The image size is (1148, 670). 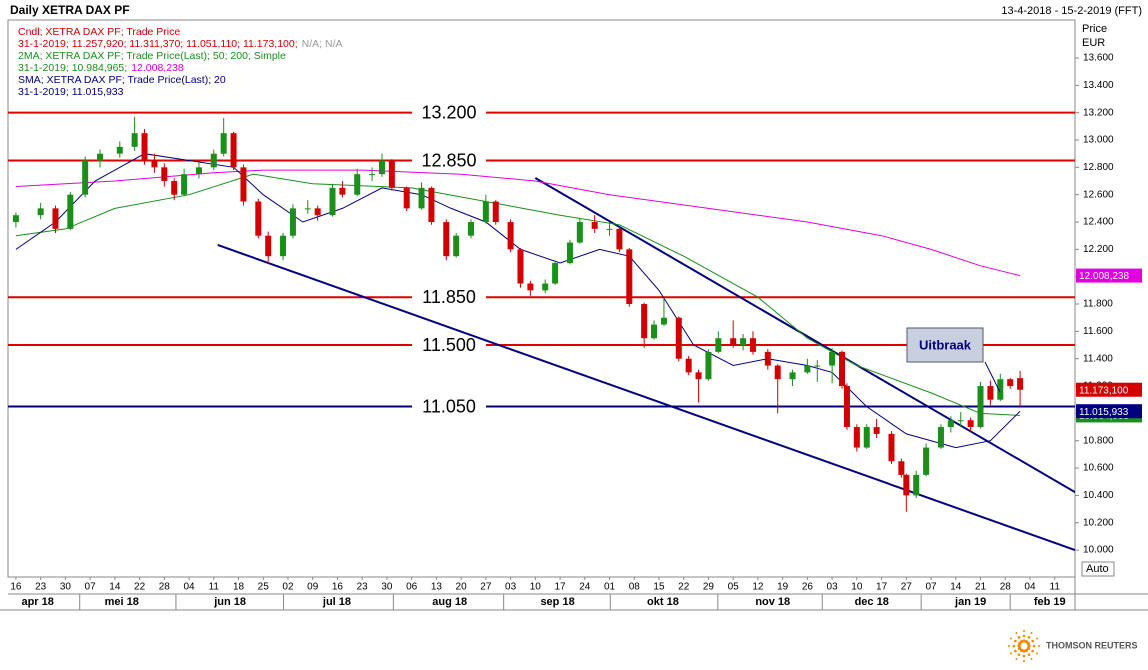 What do you see at coordinates (1104, 276) in the screenshot?
I see `series-tag: 12.008,238` at bounding box center [1104, 276].